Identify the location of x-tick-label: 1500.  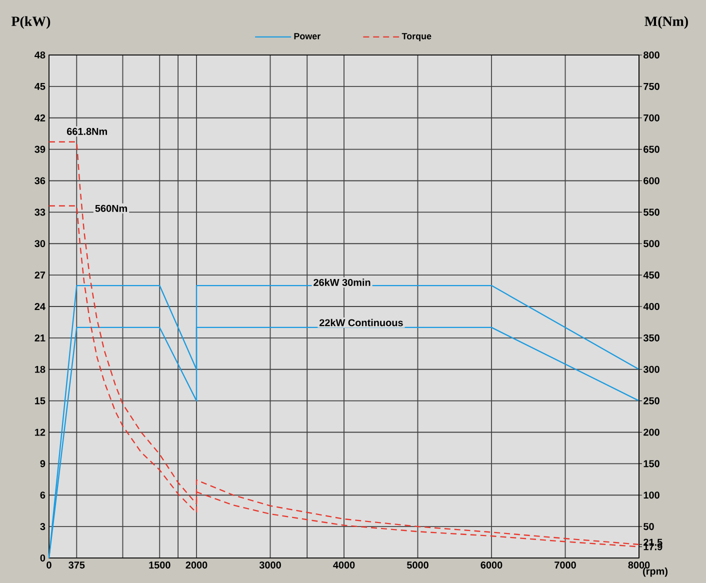
(159, 565).